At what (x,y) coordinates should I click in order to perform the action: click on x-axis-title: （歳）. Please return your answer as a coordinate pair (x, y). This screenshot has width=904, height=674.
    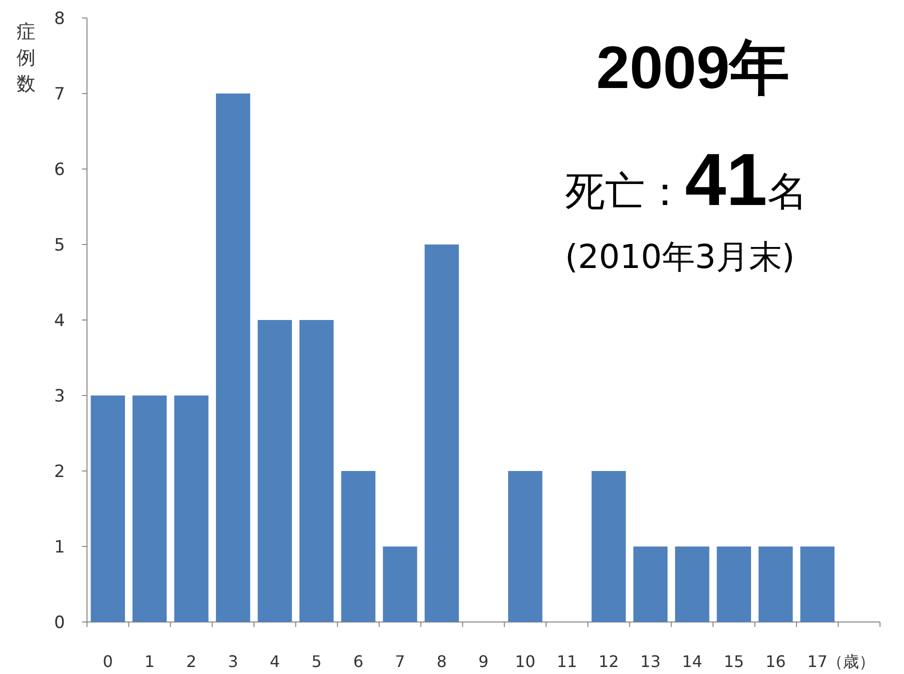
    Looking at the image, I should click on (851, 661).